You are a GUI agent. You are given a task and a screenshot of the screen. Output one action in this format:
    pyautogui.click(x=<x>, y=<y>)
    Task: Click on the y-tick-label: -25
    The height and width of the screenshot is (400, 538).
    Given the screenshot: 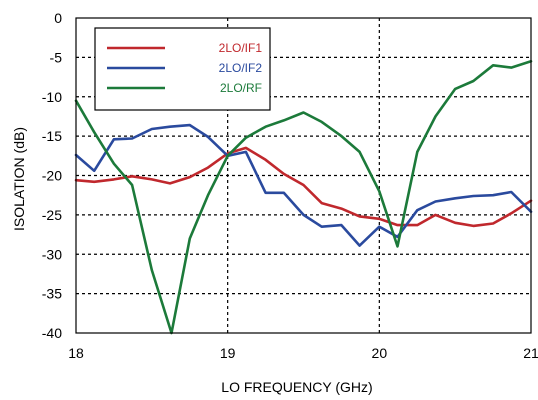 What is the action you would take?
    pyautogui.click(x=52, y=215)
    